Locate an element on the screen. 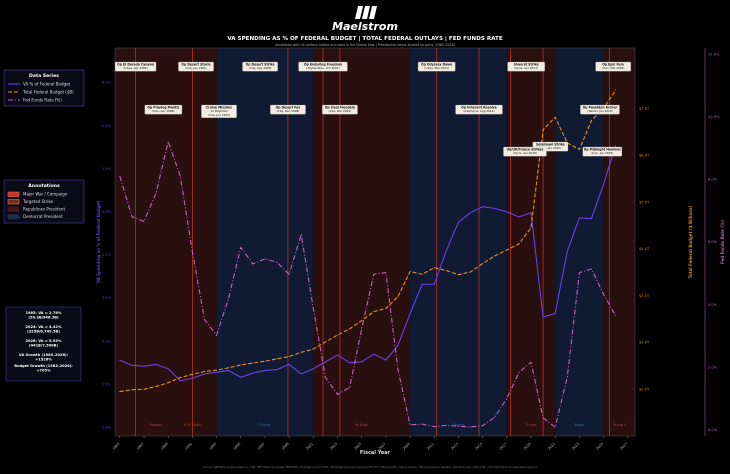  annotation-legend-title: Annotations is located at coordinates (44, 186).